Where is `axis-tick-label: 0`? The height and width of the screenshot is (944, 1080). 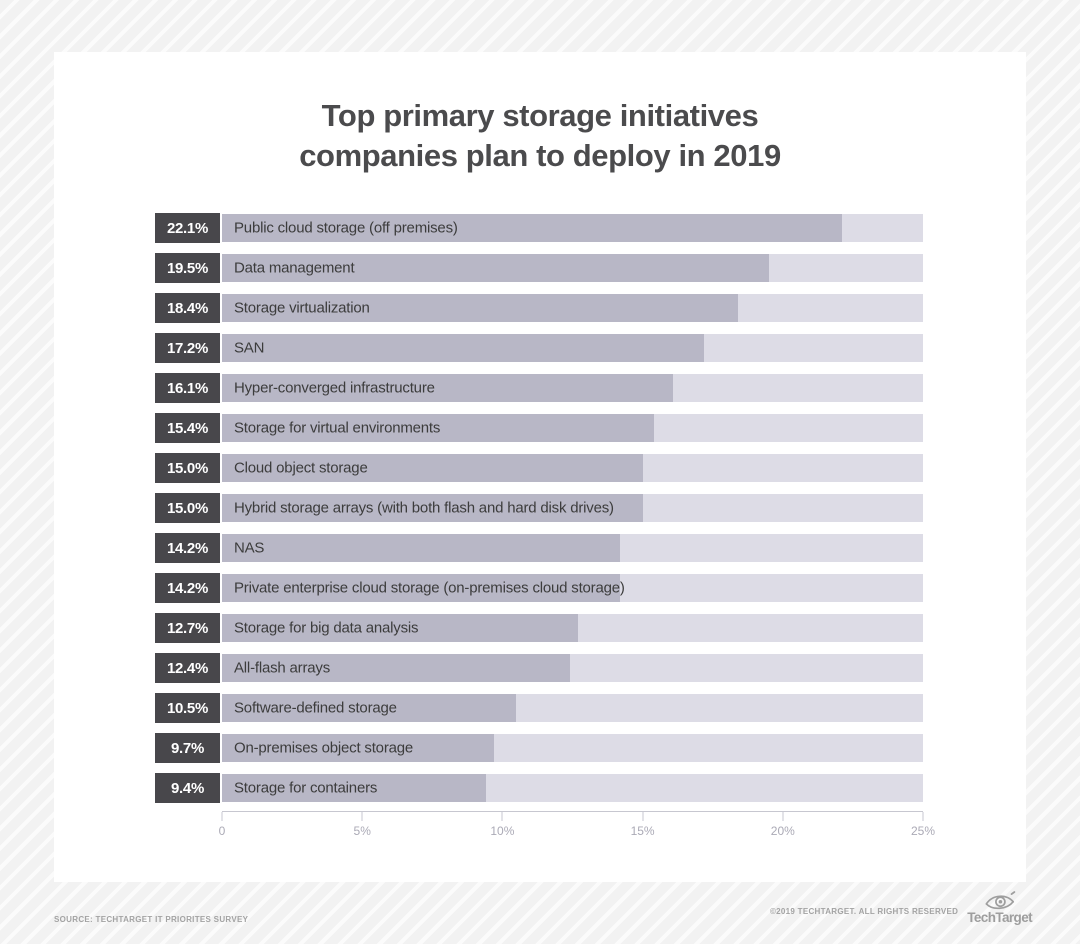 axis-tick-label: 0 is located at coordinates (222, 831).